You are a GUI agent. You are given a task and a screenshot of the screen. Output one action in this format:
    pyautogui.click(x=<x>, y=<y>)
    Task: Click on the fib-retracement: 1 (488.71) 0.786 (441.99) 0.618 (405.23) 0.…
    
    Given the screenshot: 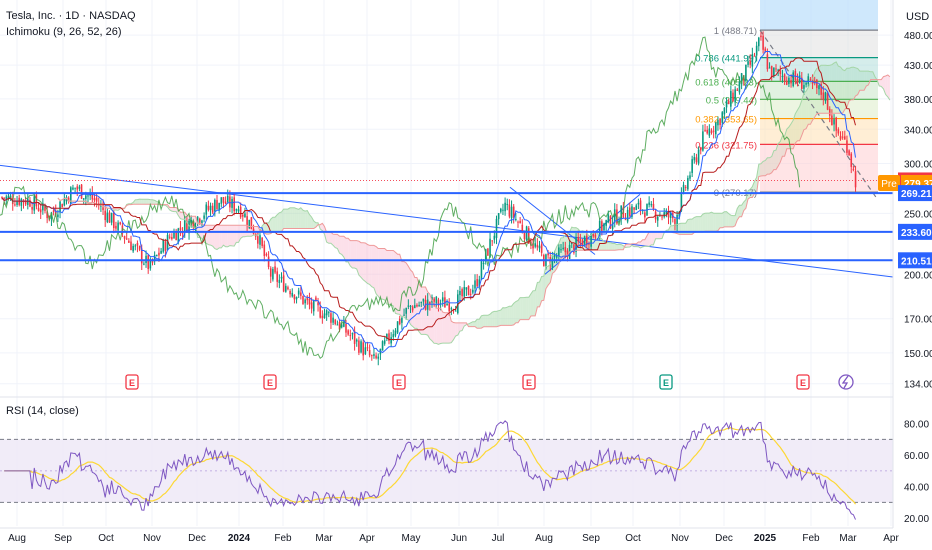 What is the action you would take?
    pyautogui.click(x=787, y=100)
    